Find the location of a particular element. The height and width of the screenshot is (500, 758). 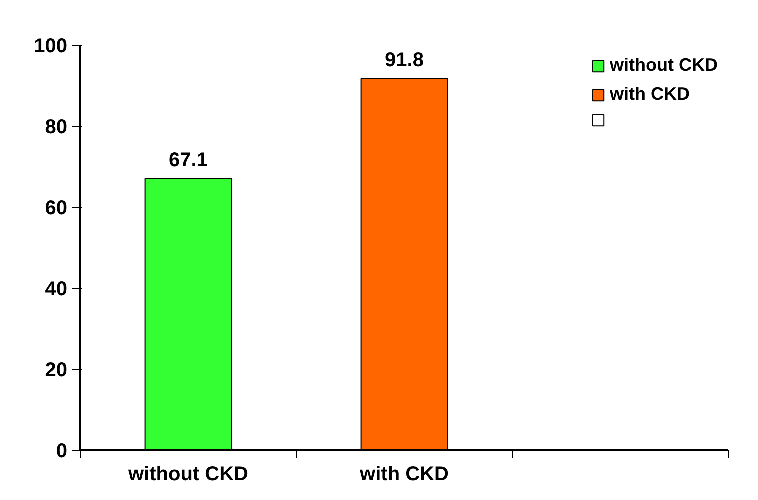

y-tick-label: 20 is located at coordinates (56, 371).